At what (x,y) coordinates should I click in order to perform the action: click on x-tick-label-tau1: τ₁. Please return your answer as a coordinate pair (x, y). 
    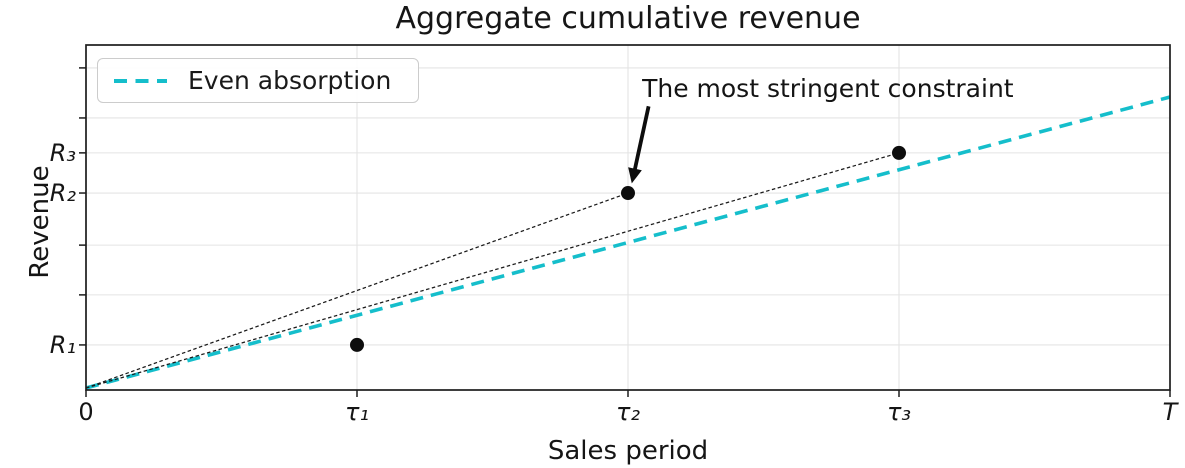
    Looking at the image, I should click on (357, 412).